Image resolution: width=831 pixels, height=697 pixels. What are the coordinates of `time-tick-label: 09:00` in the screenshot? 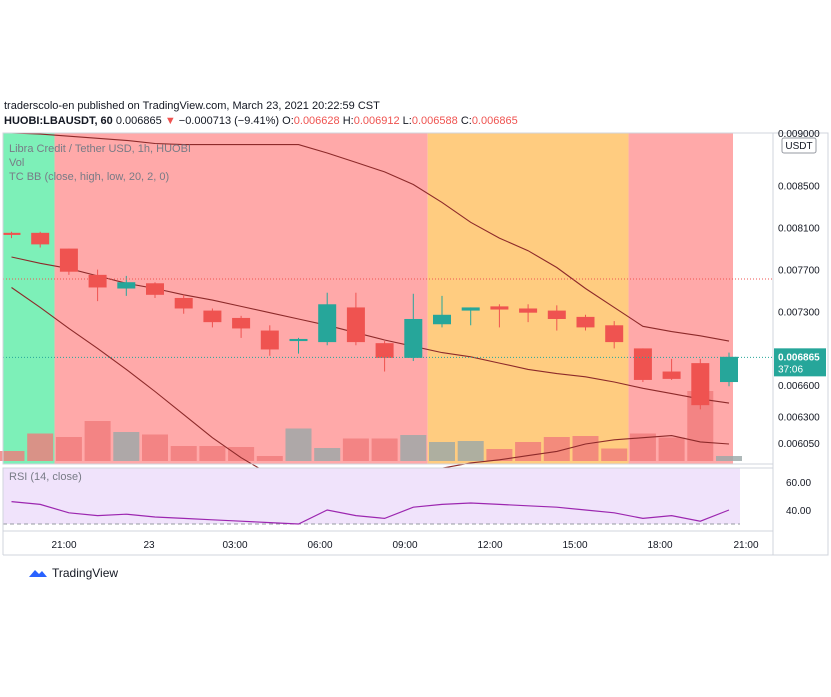 It's located at (404, 545).